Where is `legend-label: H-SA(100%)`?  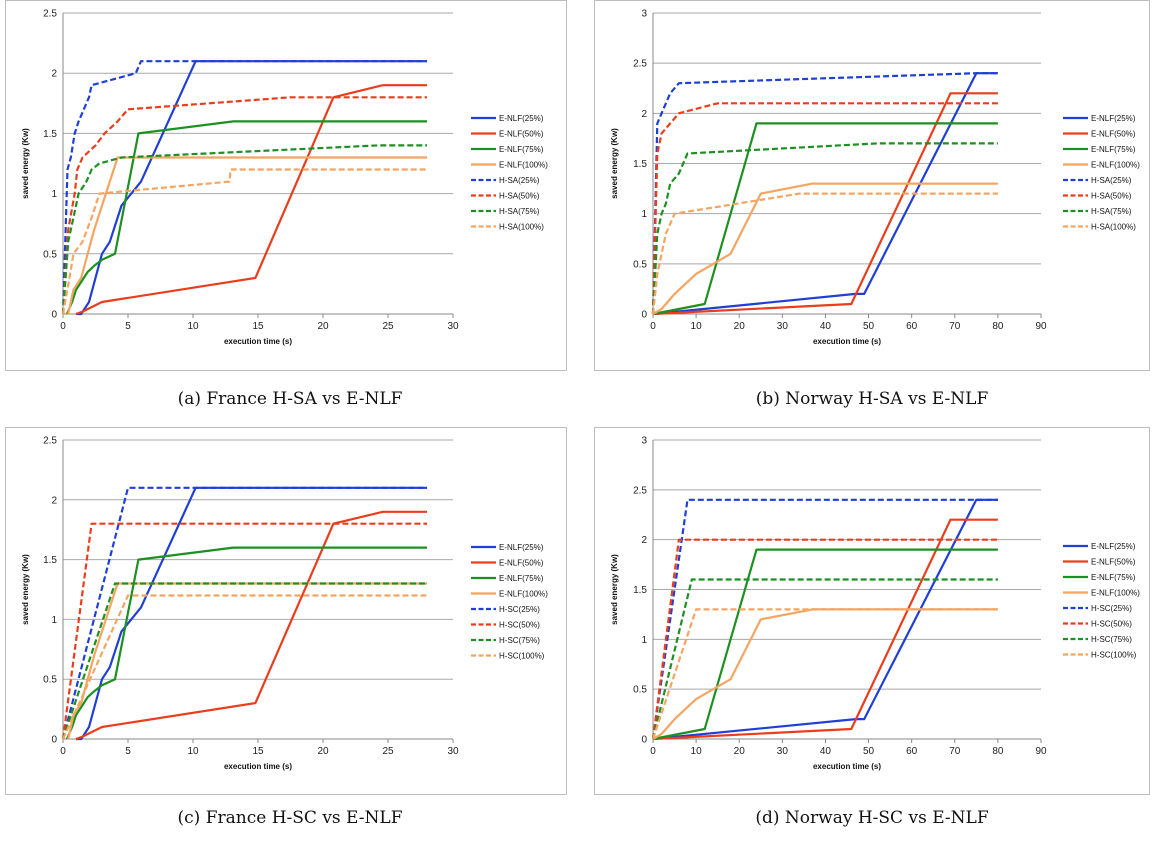 legend-label: H-SA(100%) is located at coordinates (521, 227).